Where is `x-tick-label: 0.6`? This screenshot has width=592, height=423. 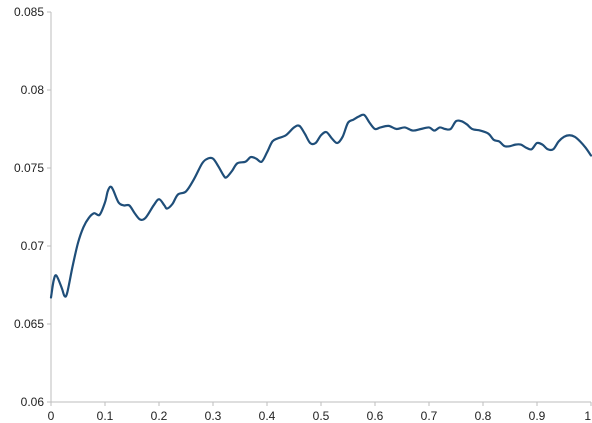
x-tick-label: 0.6 is located at coordinates (375, 416).